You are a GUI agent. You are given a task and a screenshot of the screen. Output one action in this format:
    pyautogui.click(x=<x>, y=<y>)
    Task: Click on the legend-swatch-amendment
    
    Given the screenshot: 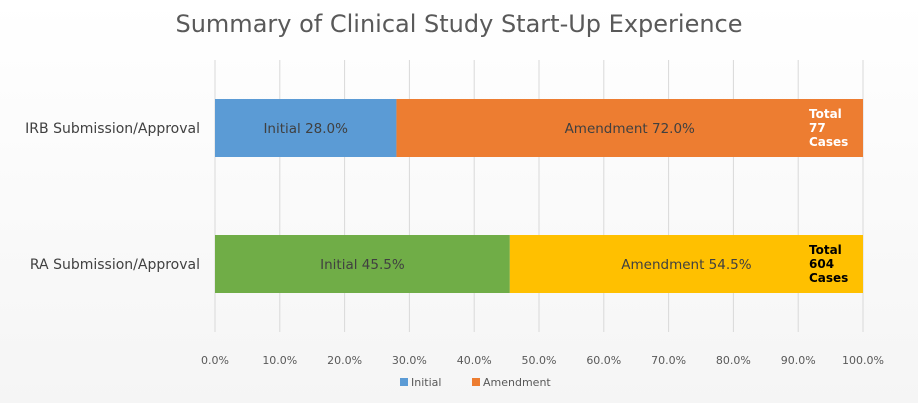 What is the action you would take?
    pyautogui.click(x=476, y=382)
    